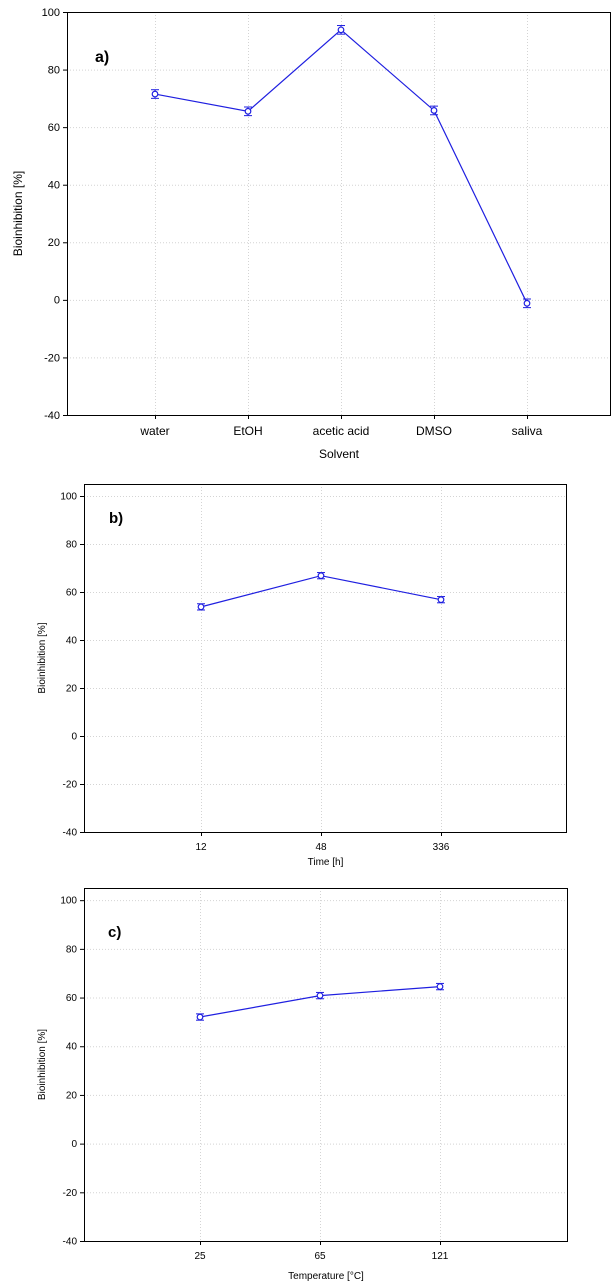  I want to click on x-tick-label: saliva, so click(527, 431).